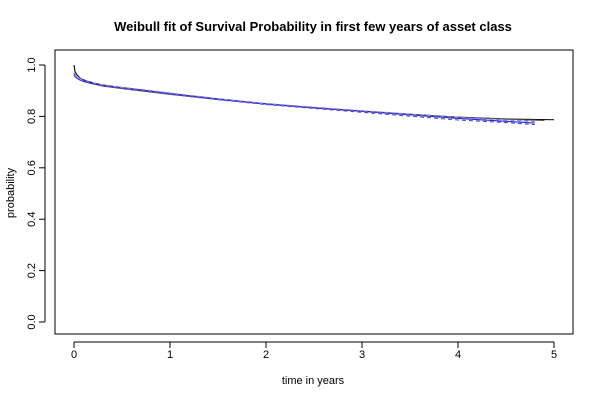 This screenshot has height=405, width=602. I want to click on x-tick-label: 1, so click(170, 355).